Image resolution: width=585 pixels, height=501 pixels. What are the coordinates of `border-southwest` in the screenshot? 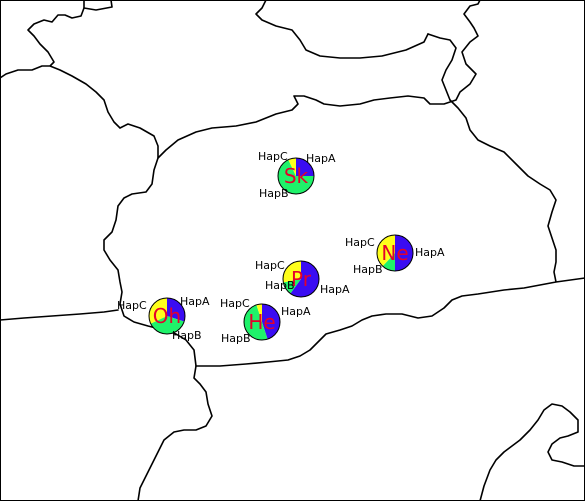 It's located at (175, 433).